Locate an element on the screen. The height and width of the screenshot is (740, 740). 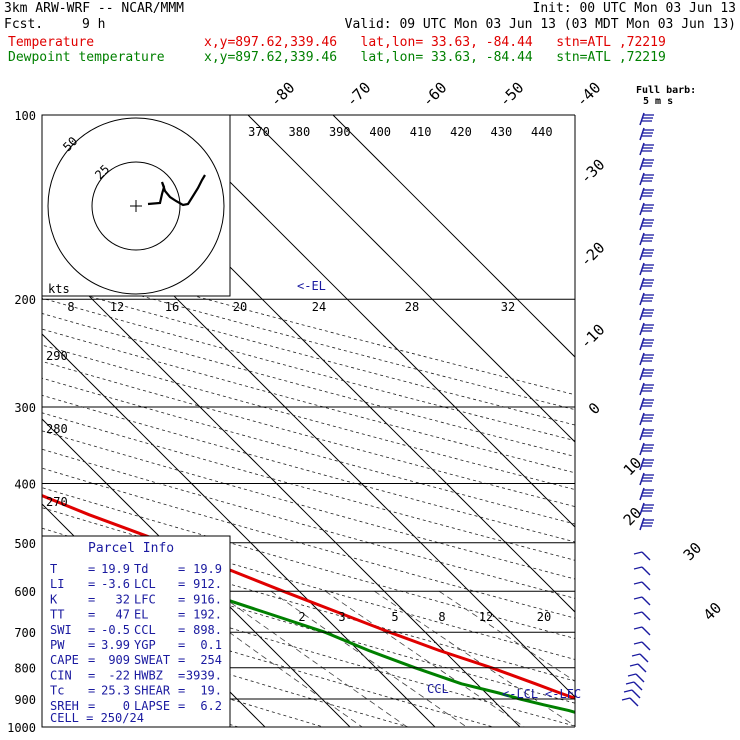
pressure-tick-label: 700 is located at coordinates (25, 633).